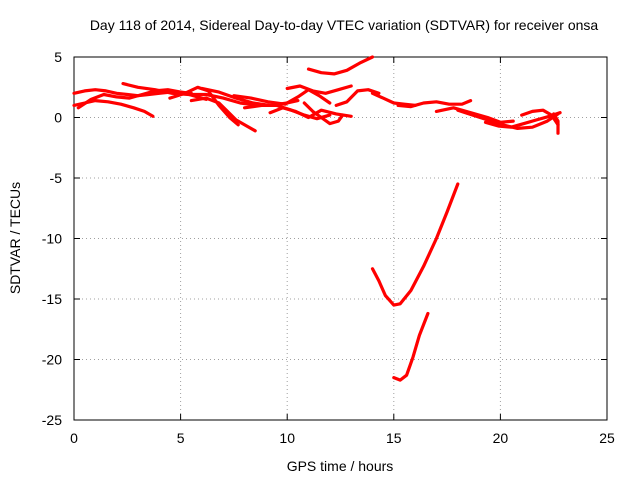  Describe the element at coordinates (52, 239) in the screenshot. I see `y-tick-label: -10` at that location.